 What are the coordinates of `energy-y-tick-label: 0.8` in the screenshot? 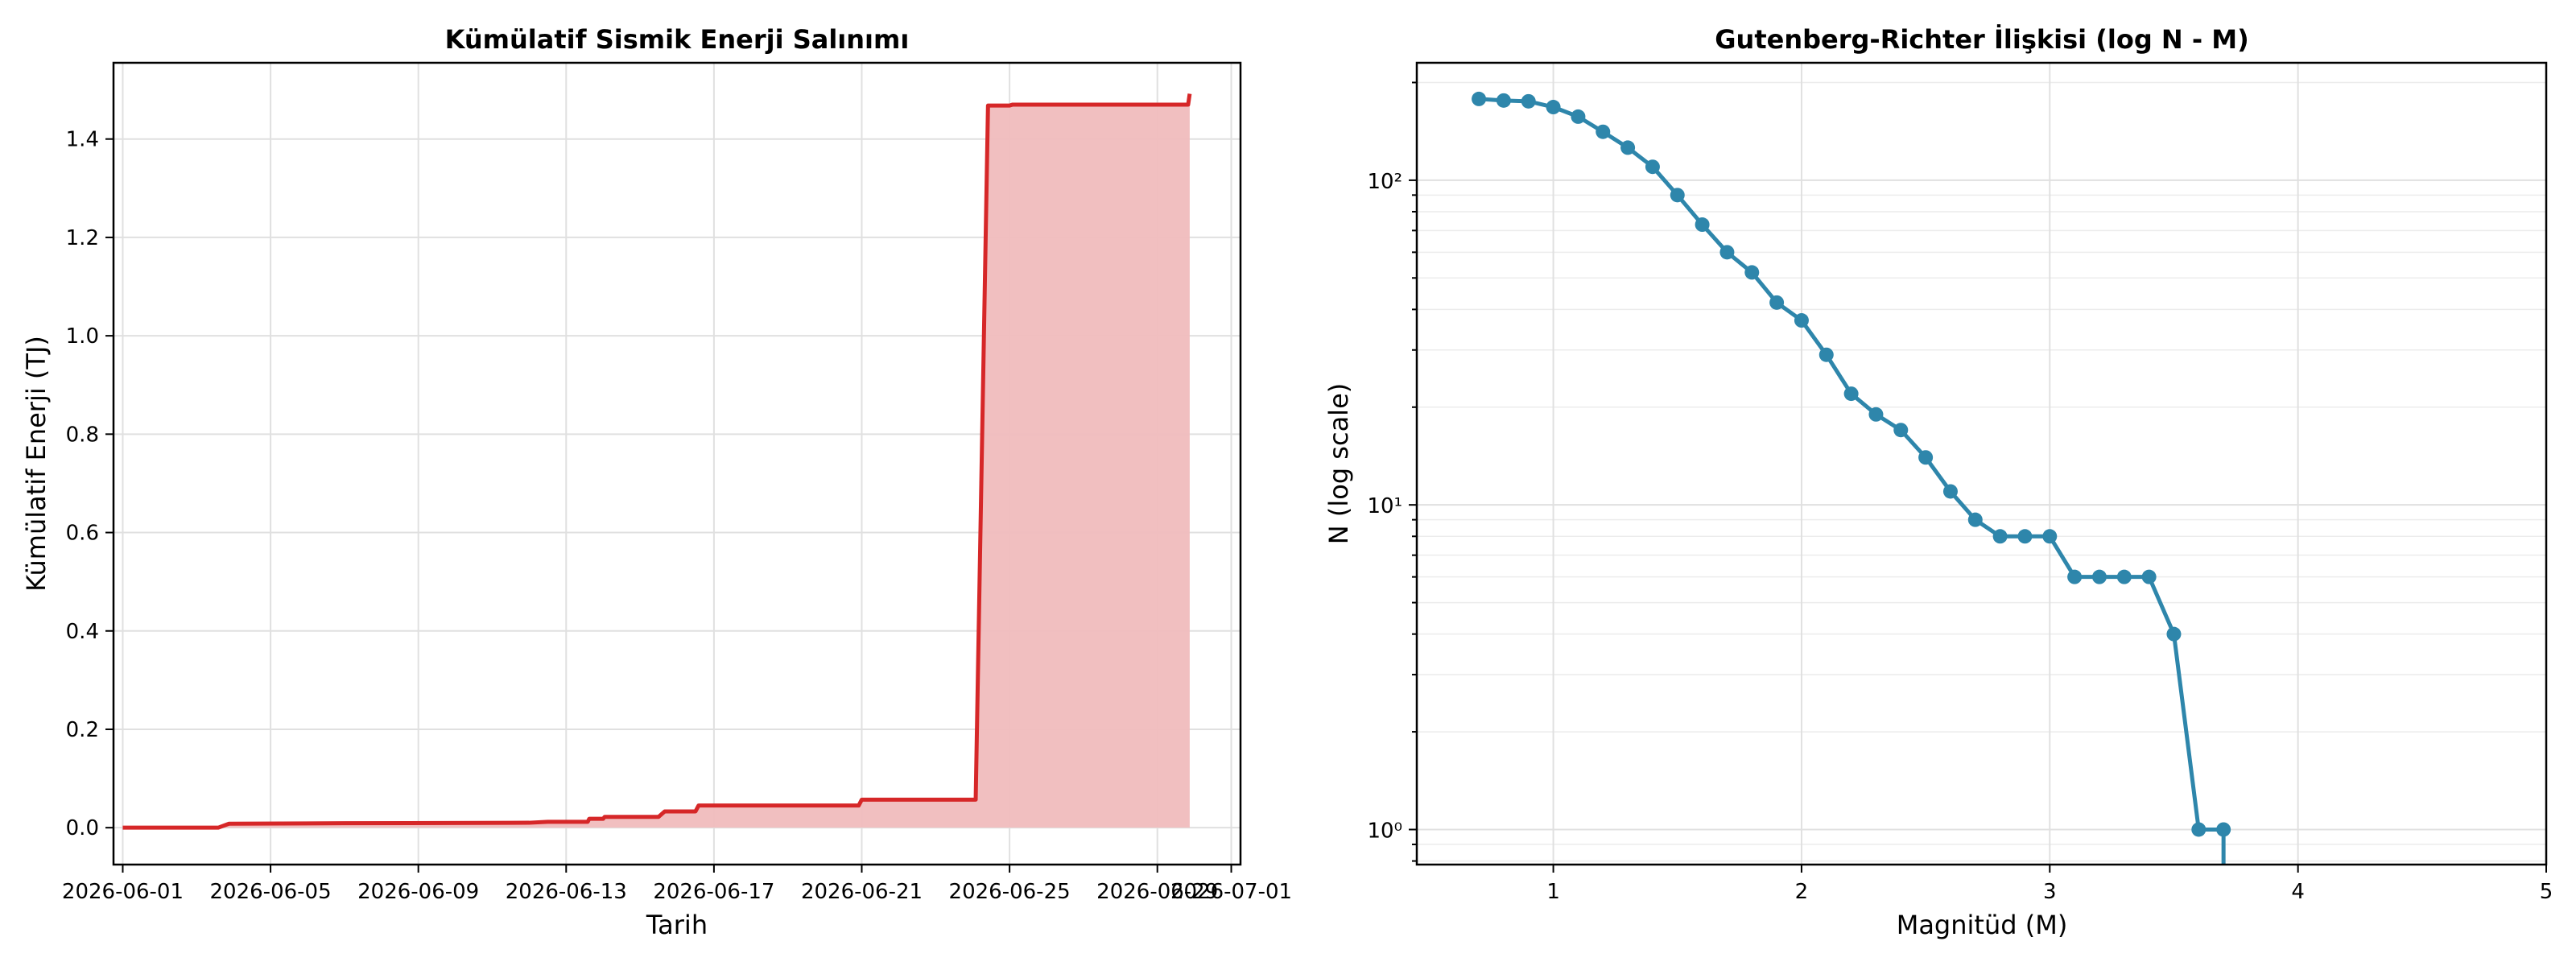 It's located at (82, 435).